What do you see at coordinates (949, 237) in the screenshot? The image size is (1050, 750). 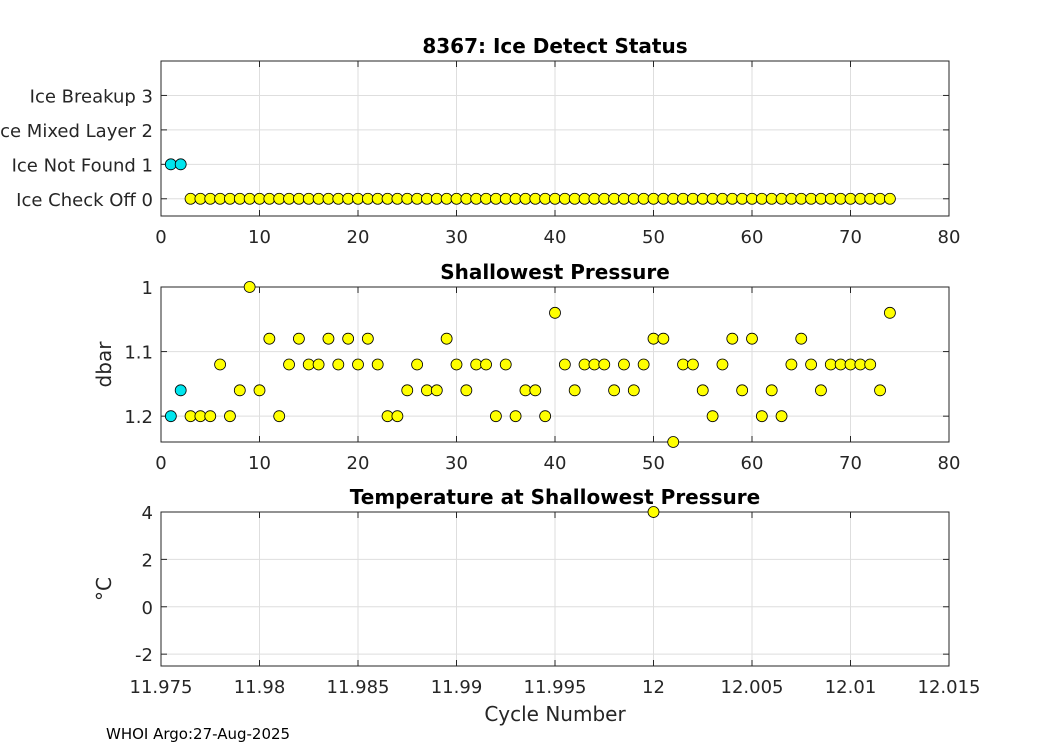 I see `plot1-x-tick-label: 80` at bounding box center [949, 237].